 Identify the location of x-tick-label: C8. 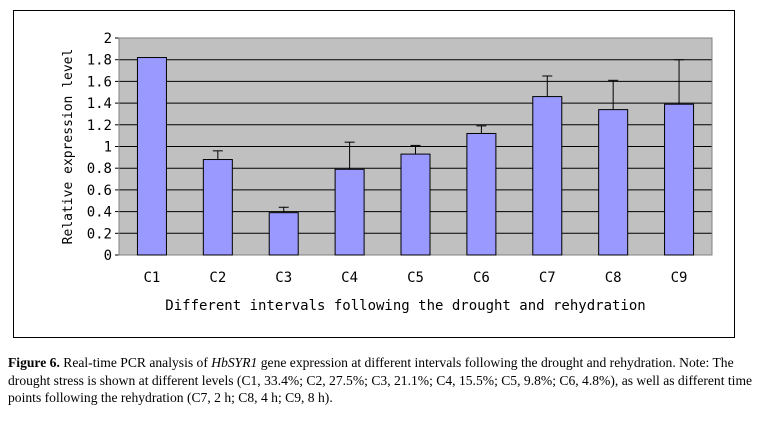
(613, 278).